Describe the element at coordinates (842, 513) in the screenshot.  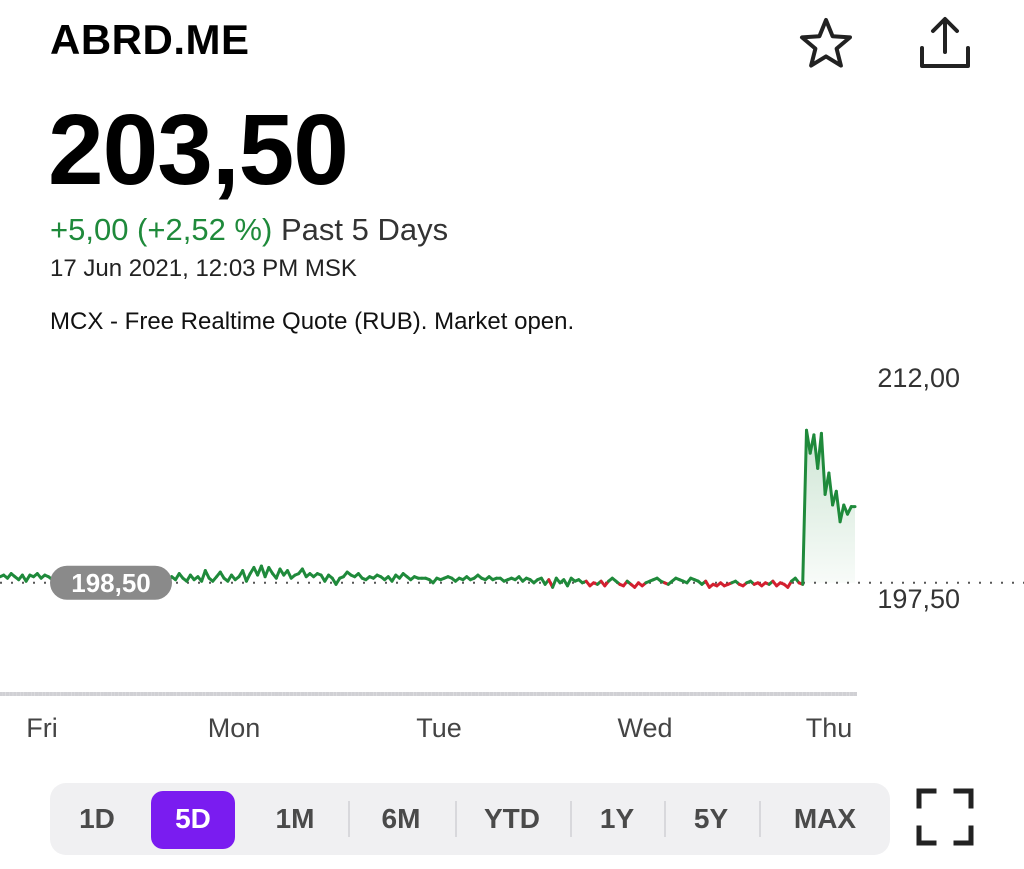
I see `price-line-segment` at that location.